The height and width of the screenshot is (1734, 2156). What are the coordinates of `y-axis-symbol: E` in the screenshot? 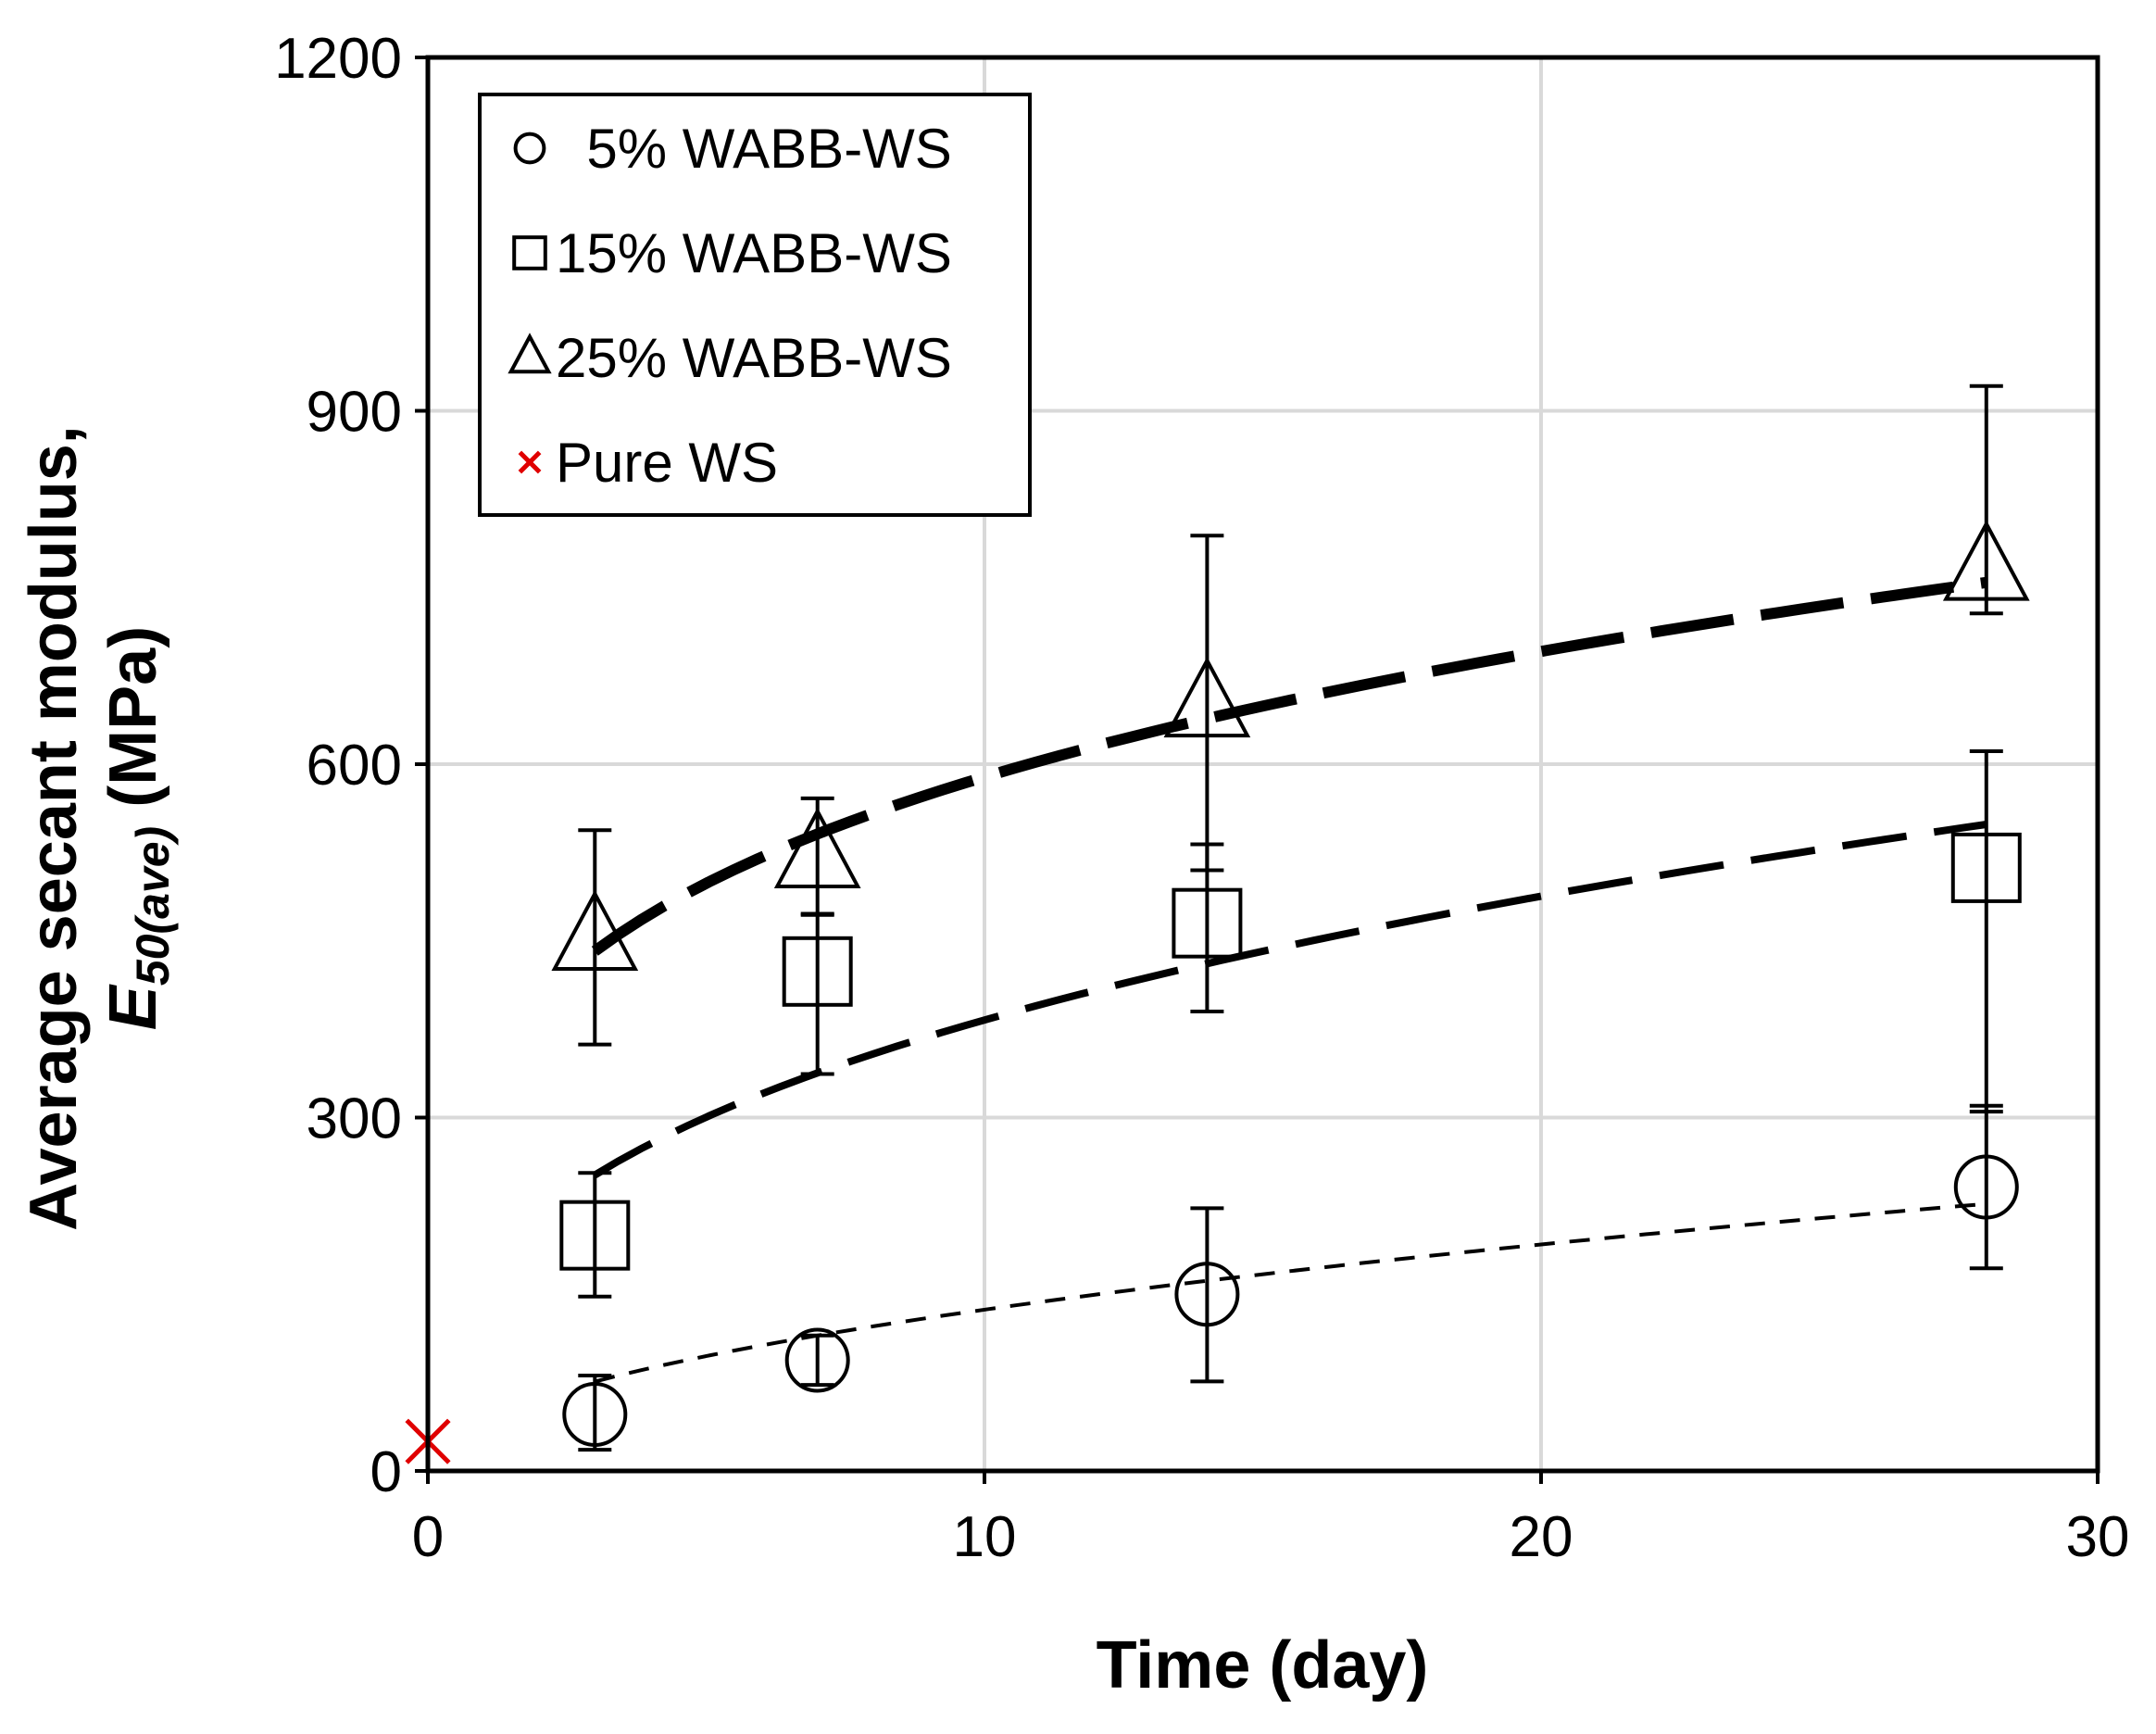 It's located at (133, 1007).